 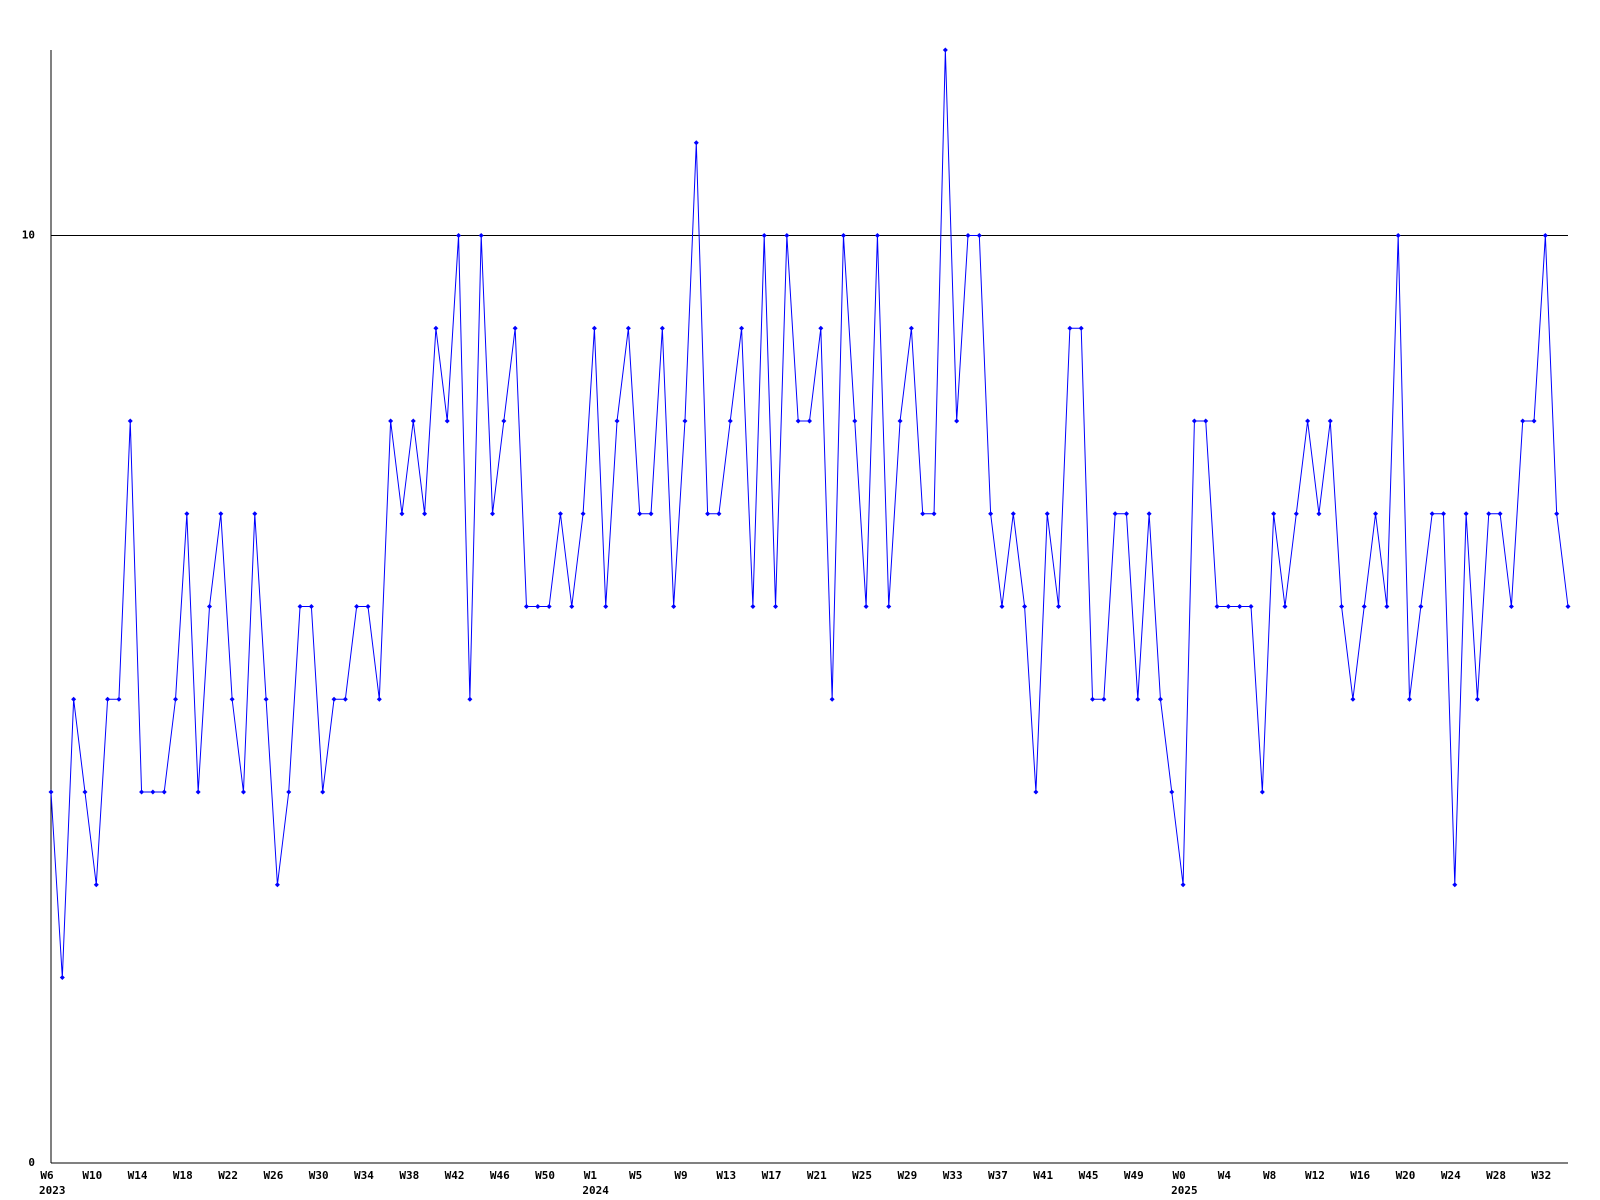 What do you see at coordinates (772, 1175) in the screenshot?
I see `x-tick-label: W17` at bounding box center [772, 1175].